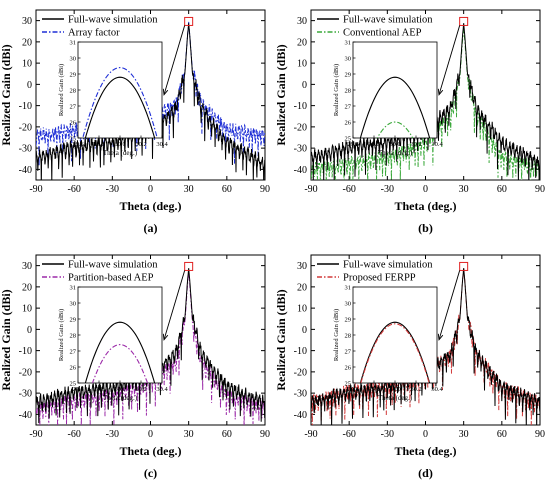 This screenshot has height=484, width=550. What do you see at coordinates (415, 389) in the screenshot?
I see `inset-x-tick-label: 30.2` at bounding box center [415, 389].